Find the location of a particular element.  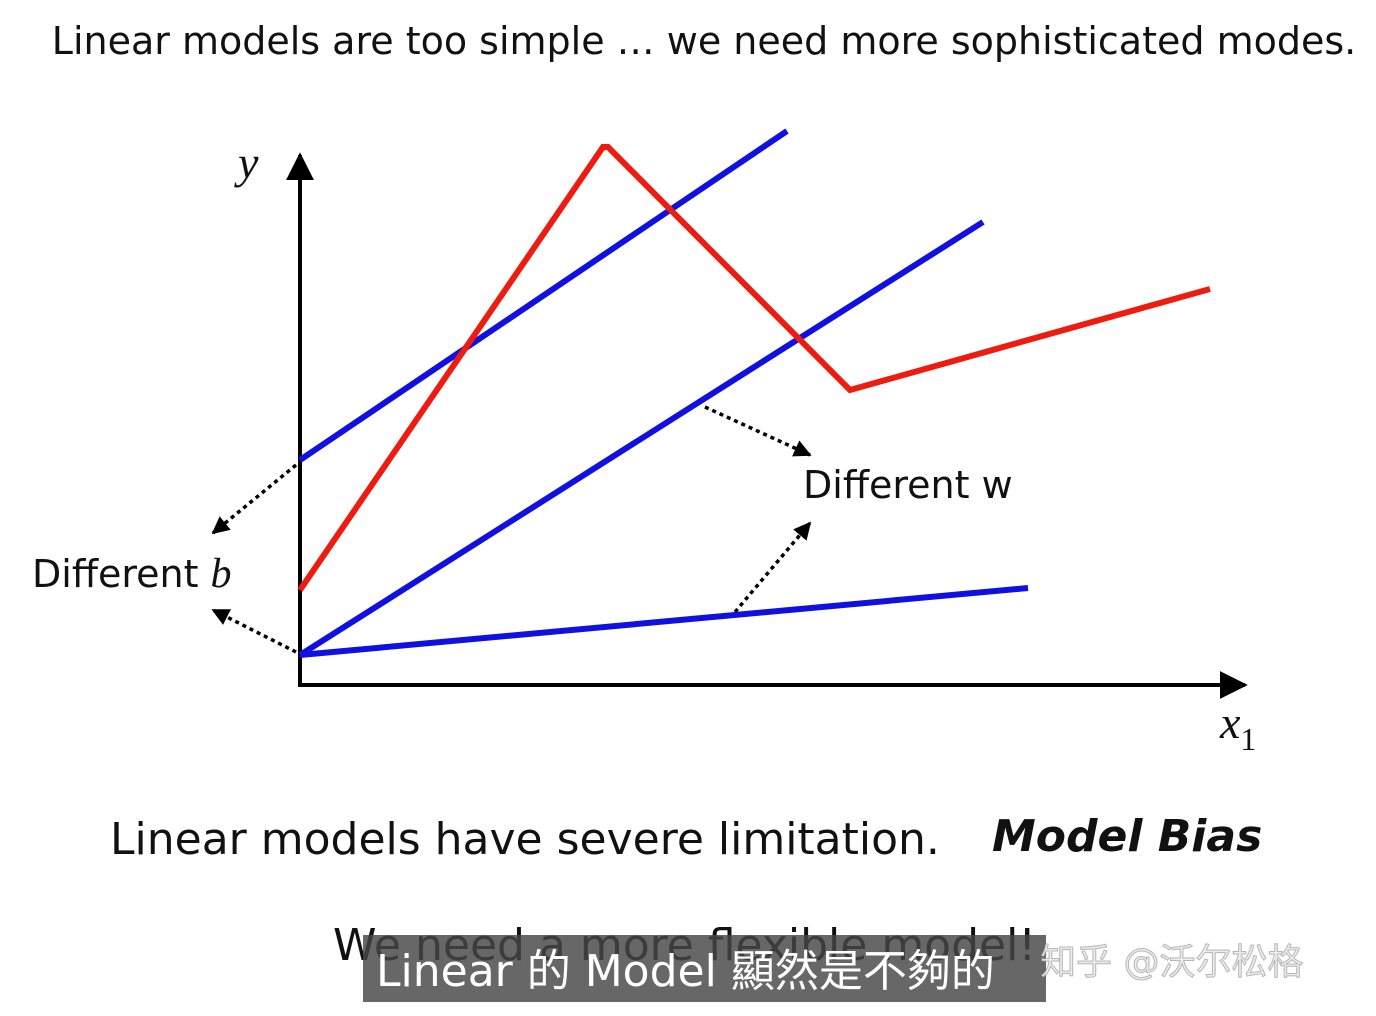

x-axis-label-base: x is located at coordinates (1230, 722).